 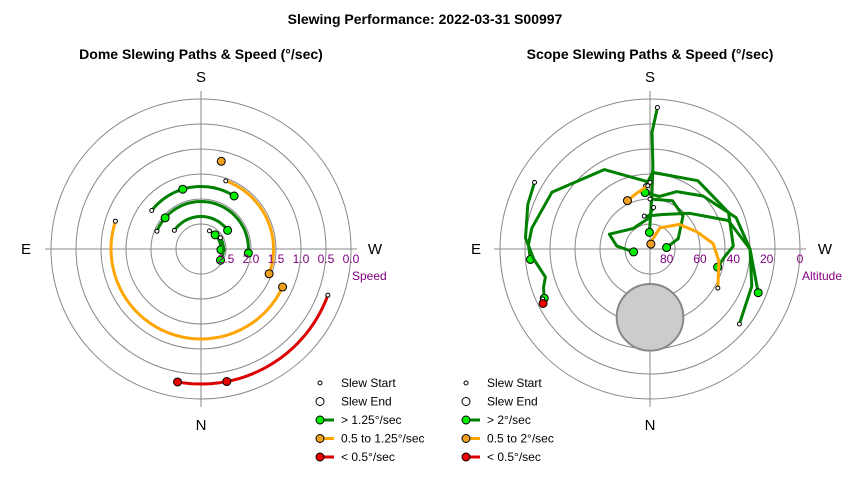 What do you see at coordinates (369, 276) in the screenshot?
I see `dome-radial-axis-label: Speed` at bounding box center [369, 276].